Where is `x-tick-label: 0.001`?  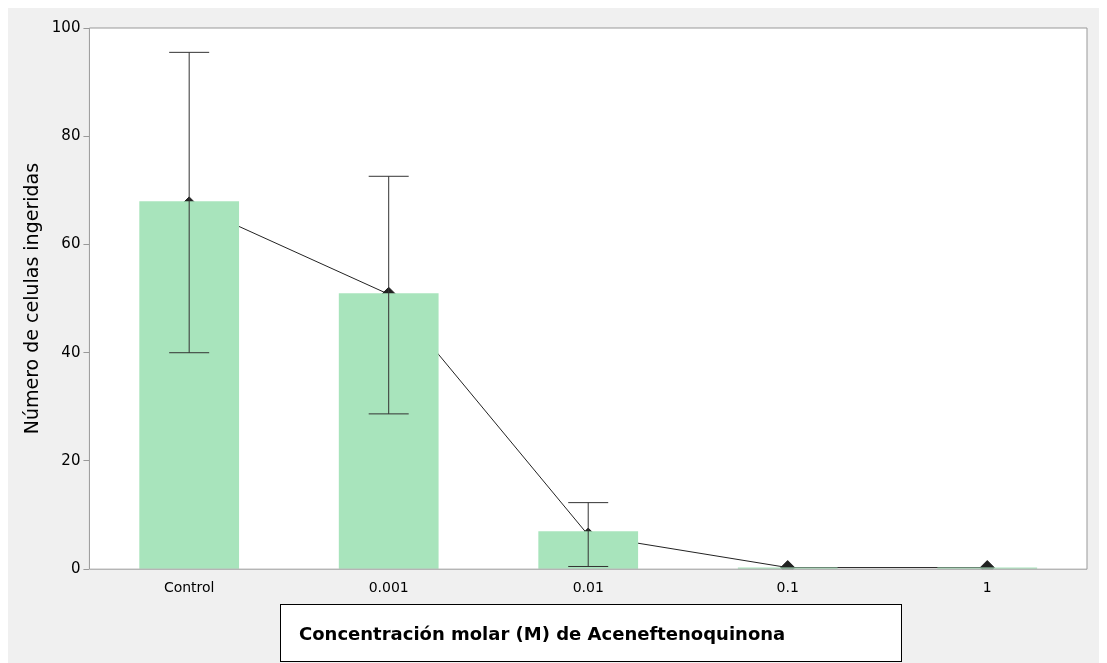 x-tick-label: 0.001 is located at coordinates (388, 587).